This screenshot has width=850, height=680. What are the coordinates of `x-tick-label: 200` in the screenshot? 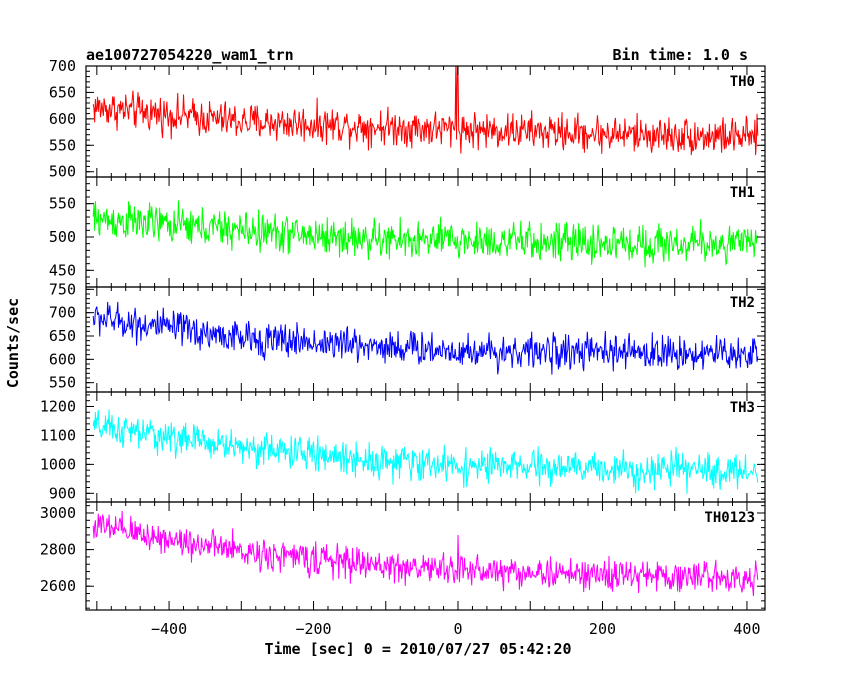 It's located at (602, 629).